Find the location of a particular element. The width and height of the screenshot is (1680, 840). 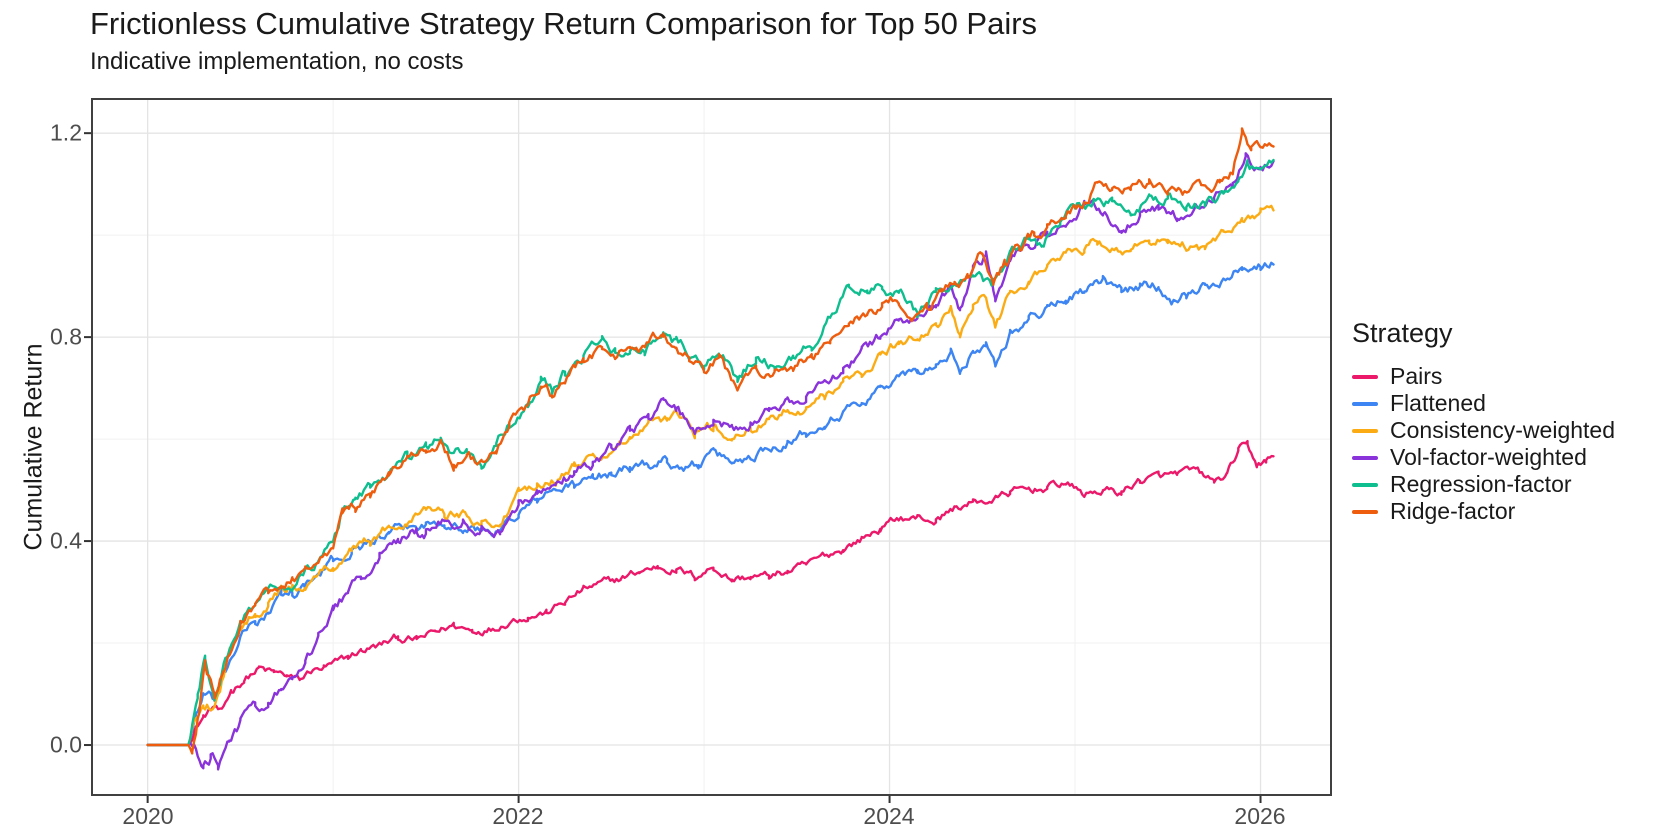

ridge-factor-line-swatch-icon is located at coordinates (1365, 511).